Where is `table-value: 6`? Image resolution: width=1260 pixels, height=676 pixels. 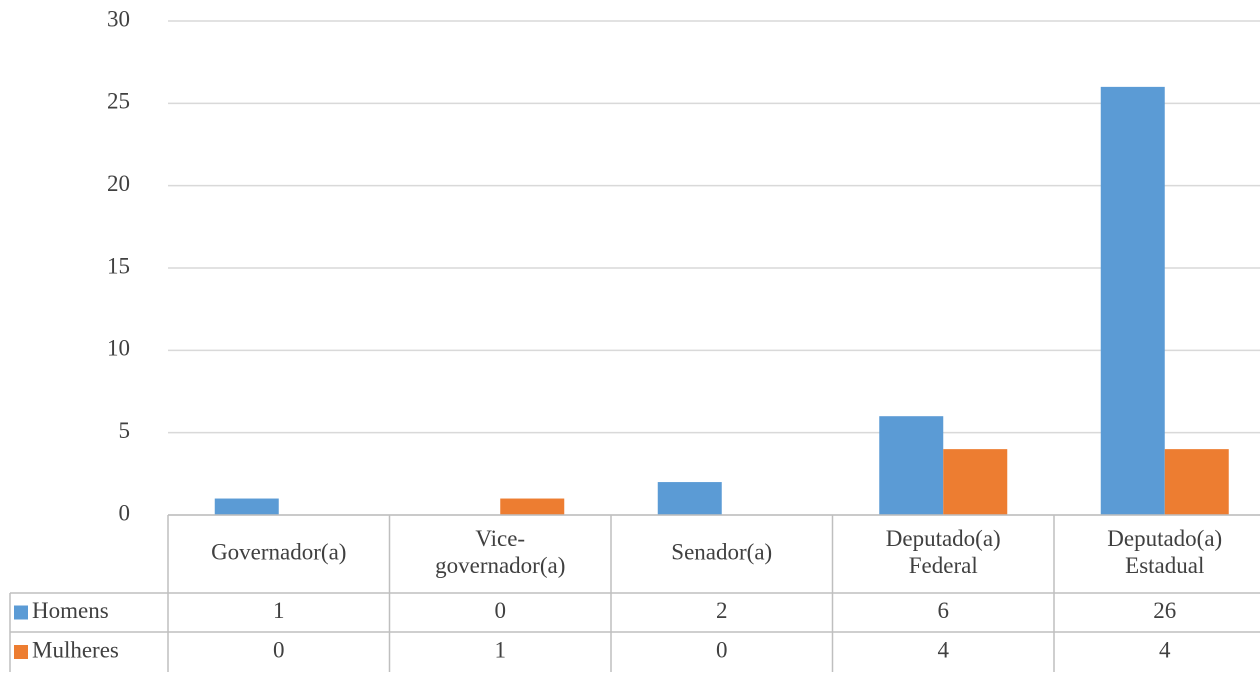 table-value: 6 is located at coordinates (944, 610).